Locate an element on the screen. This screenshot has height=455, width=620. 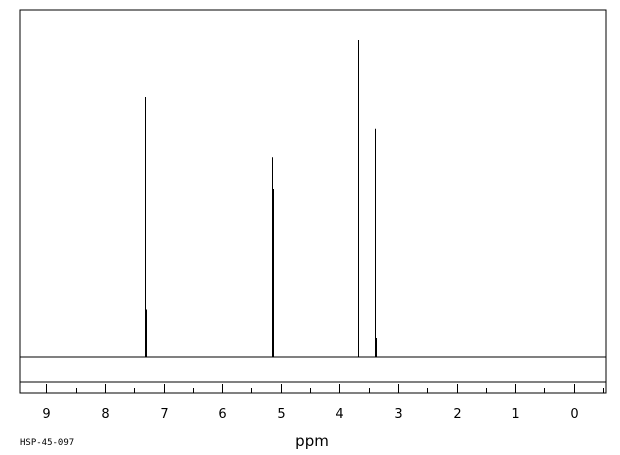
x-tick-label: 8 is located at coordinates (105, 414).